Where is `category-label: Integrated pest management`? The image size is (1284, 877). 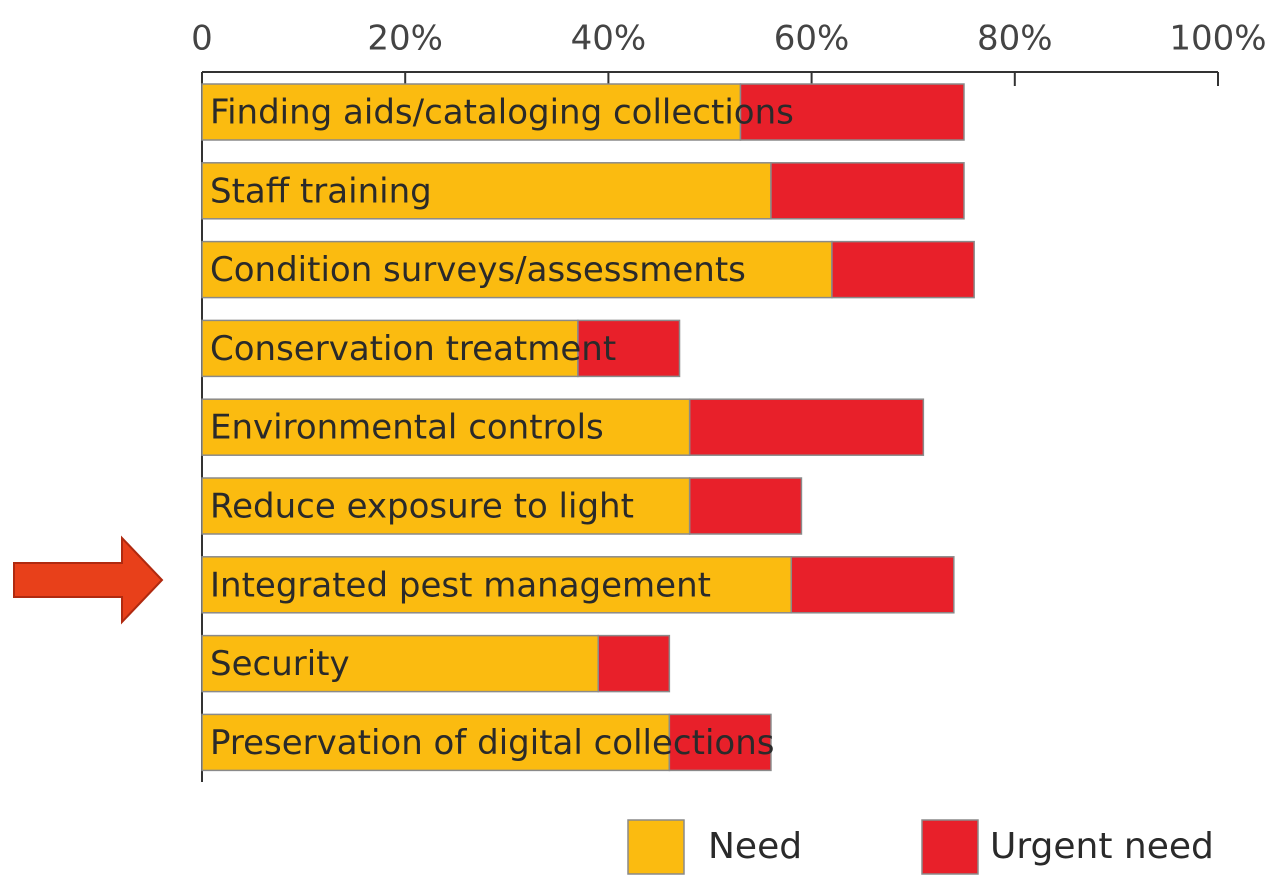 category-label: Integrated pest management is located at coordinates (460, 585).